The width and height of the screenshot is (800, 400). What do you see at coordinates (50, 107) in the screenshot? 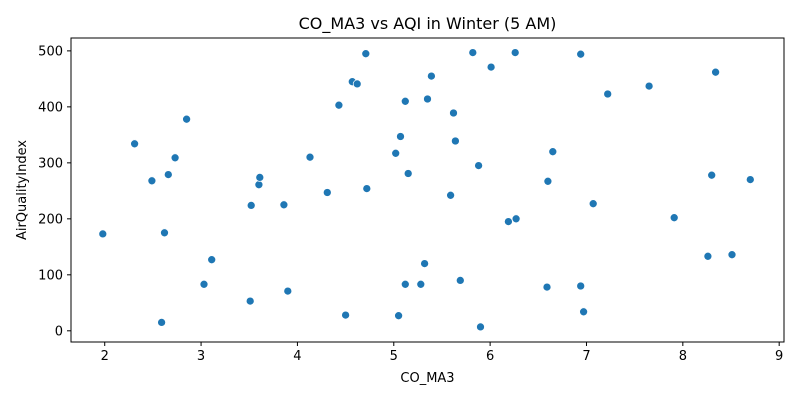
I see `y-tick-label: 400` at bounding box center [50, 107].